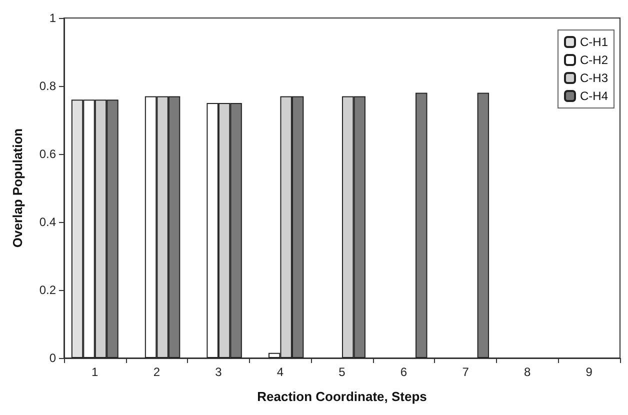 The image size is (628, 415). I want to click on y-axis-title: Overlap Population, so click(17, 188).